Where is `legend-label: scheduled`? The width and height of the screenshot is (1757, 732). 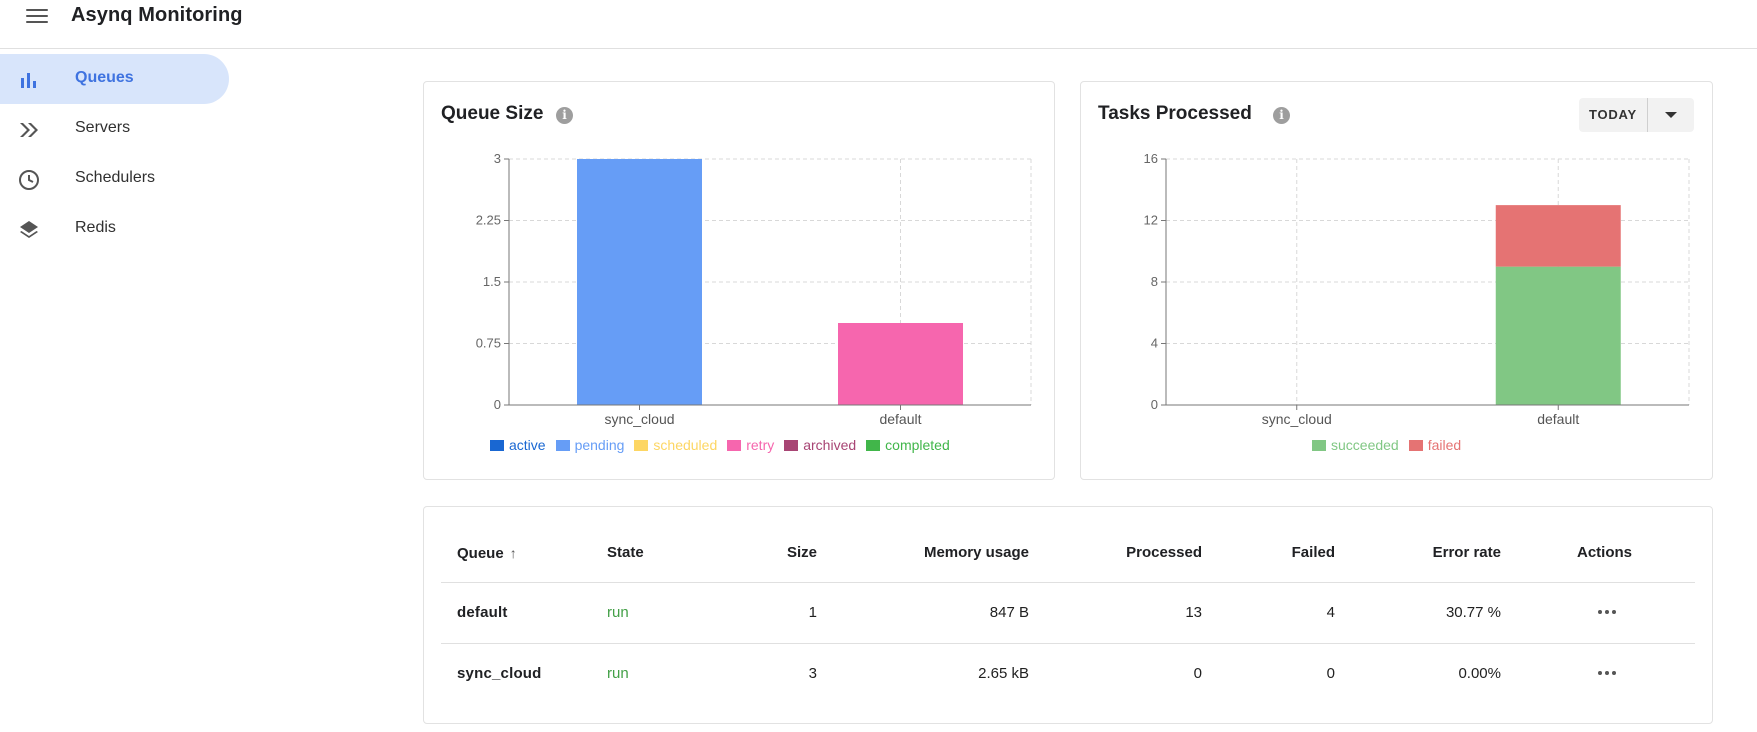 legend-label: scheduled is located at coordinates (685, 445).